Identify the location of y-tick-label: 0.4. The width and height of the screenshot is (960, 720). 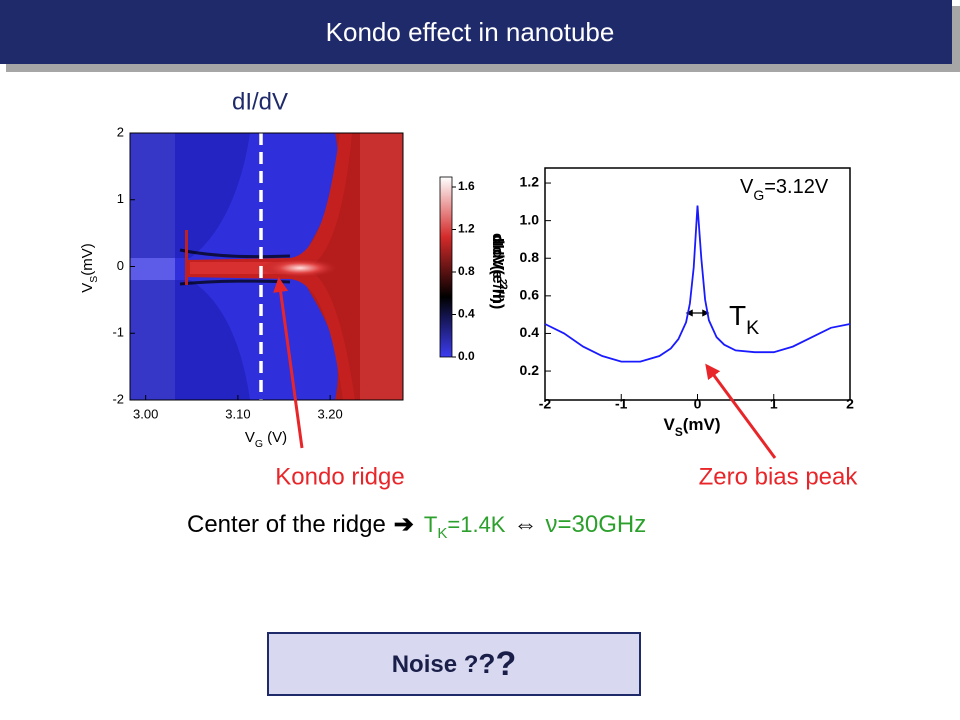
(530, 332).